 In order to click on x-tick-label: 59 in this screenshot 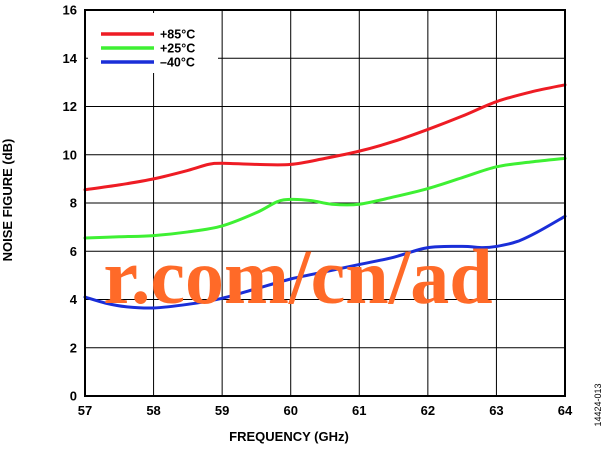, I will do `click(222, 410)`.